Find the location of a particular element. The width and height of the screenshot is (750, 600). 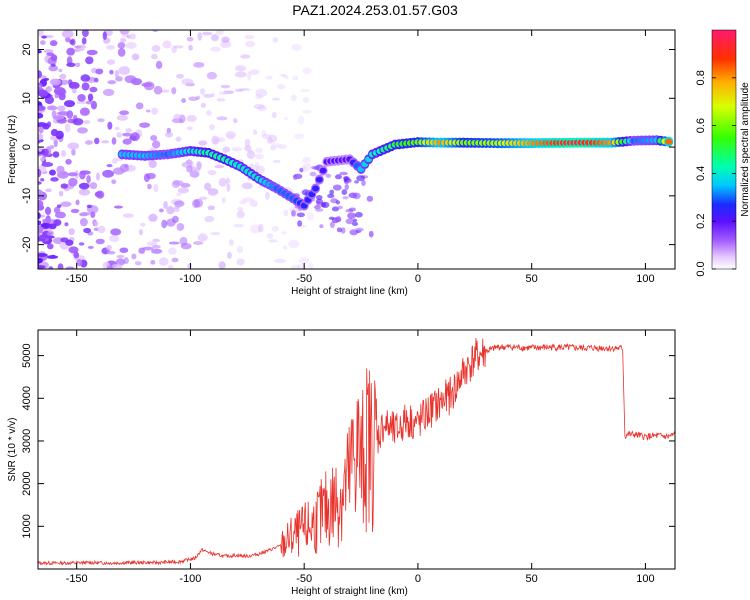

snr-x-tick-label: 0 is located at coordinates (418, 579).